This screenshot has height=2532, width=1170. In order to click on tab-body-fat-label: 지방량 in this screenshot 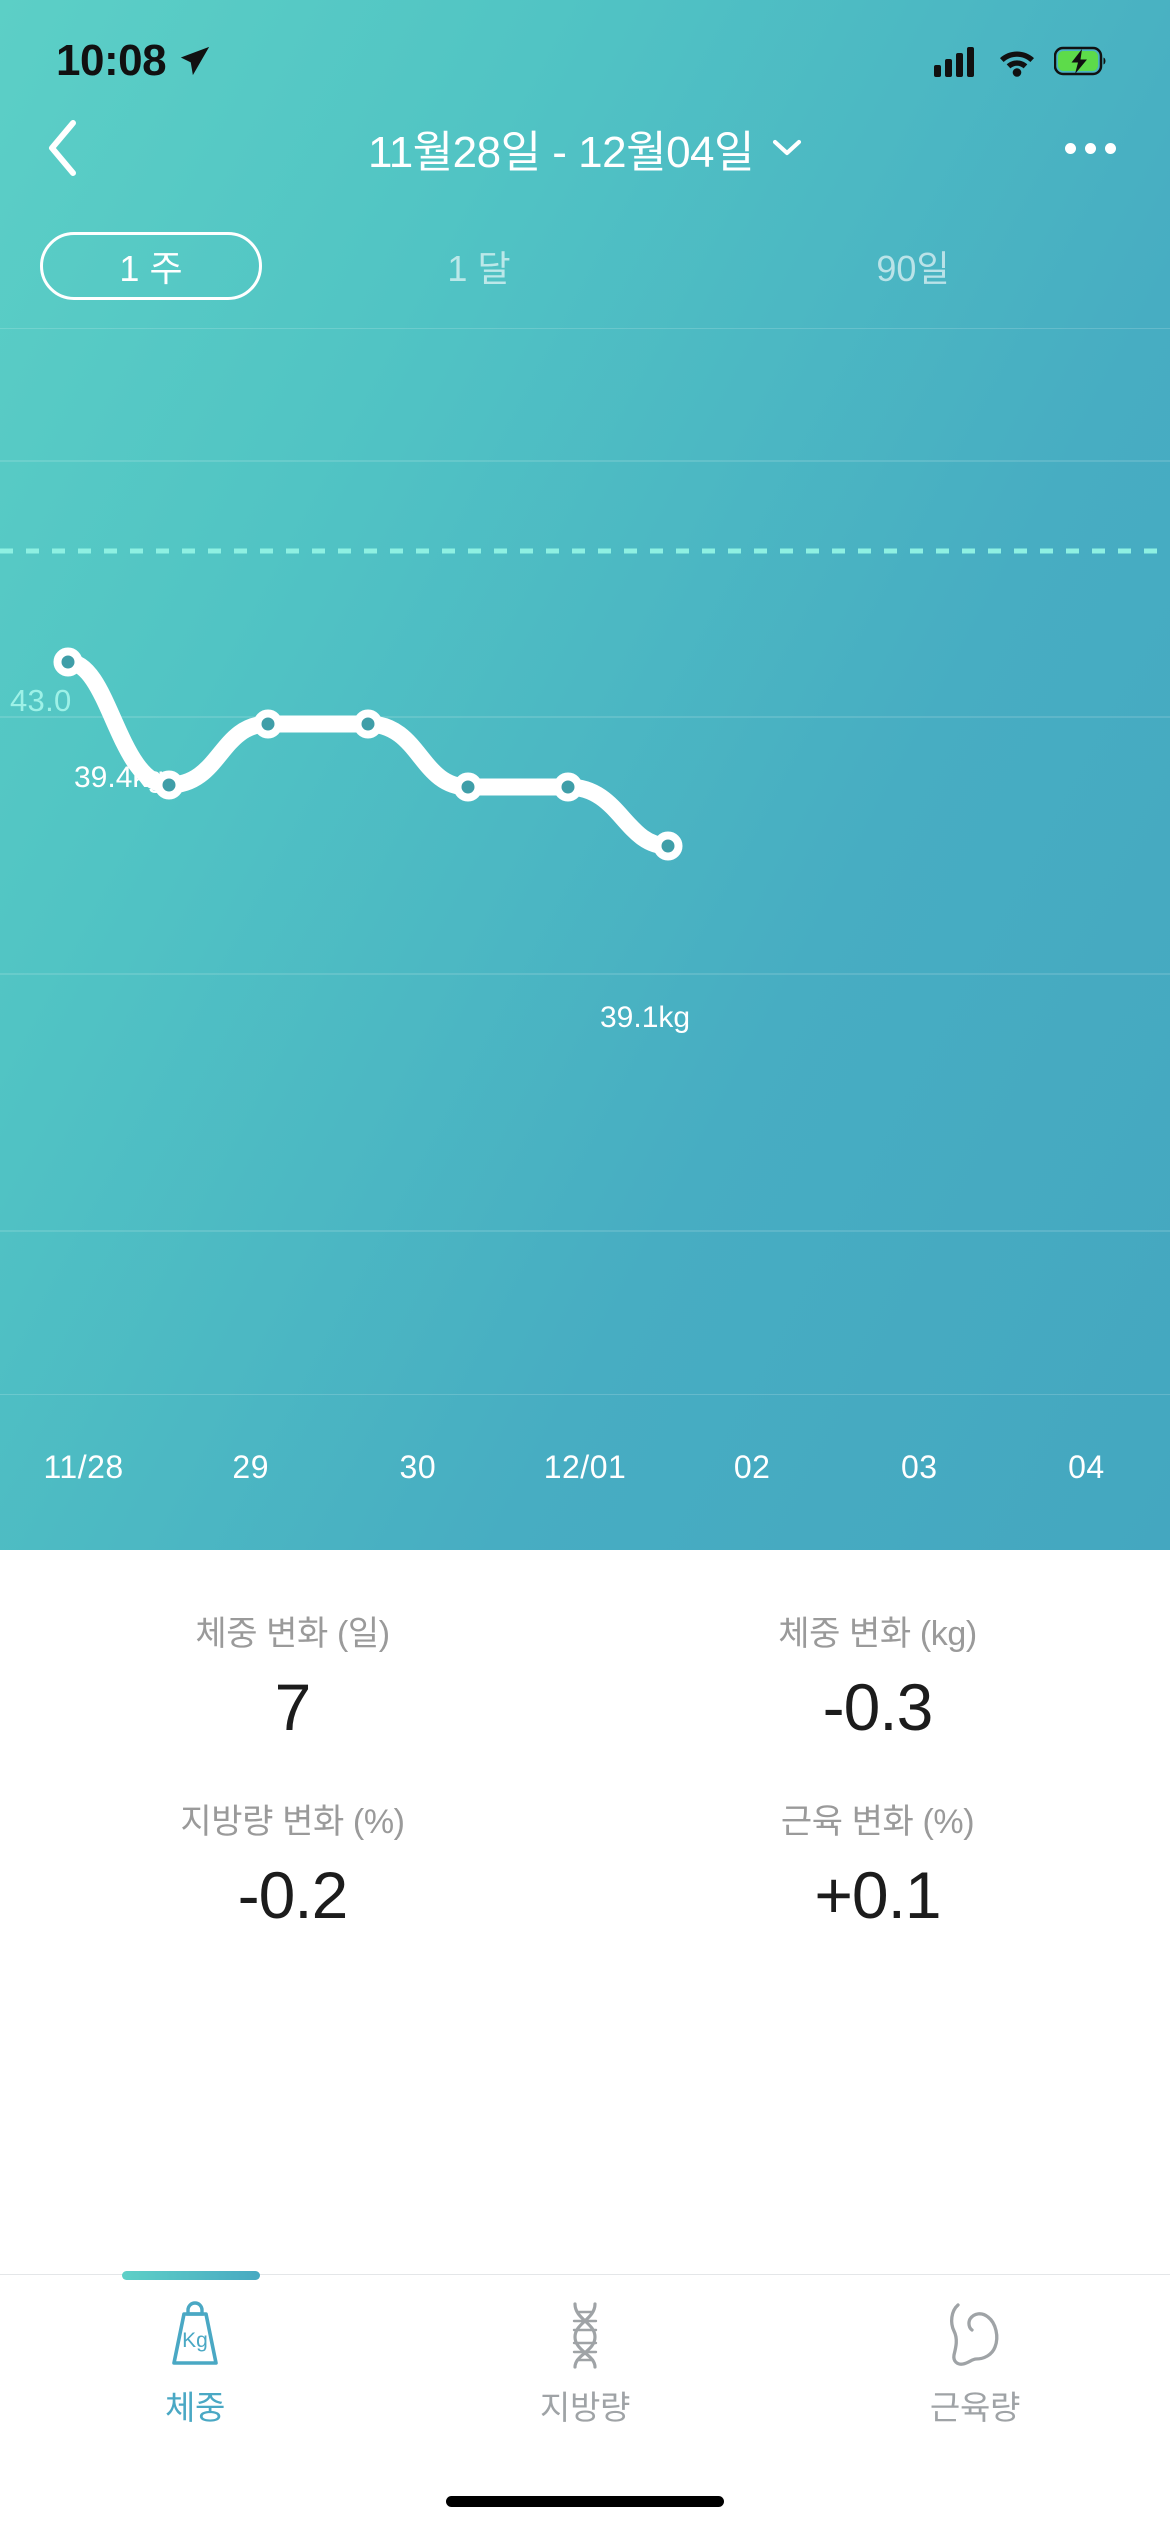, I will do `click(585, 2407)`.